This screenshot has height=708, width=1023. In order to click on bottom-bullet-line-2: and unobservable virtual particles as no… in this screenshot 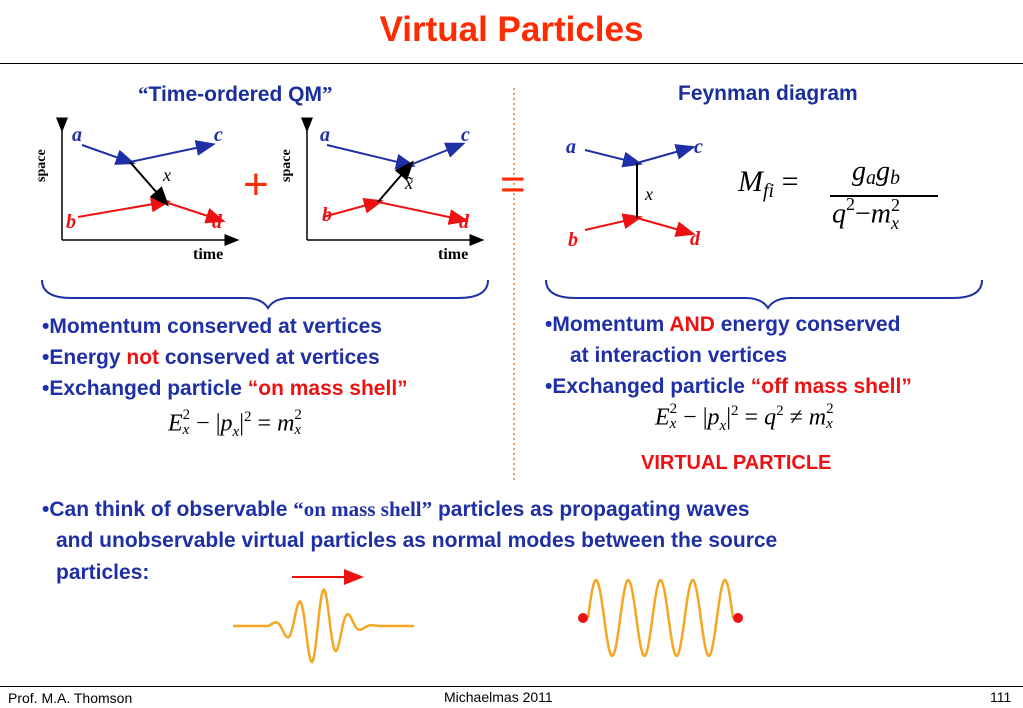, I will do `click(417, 540)`.